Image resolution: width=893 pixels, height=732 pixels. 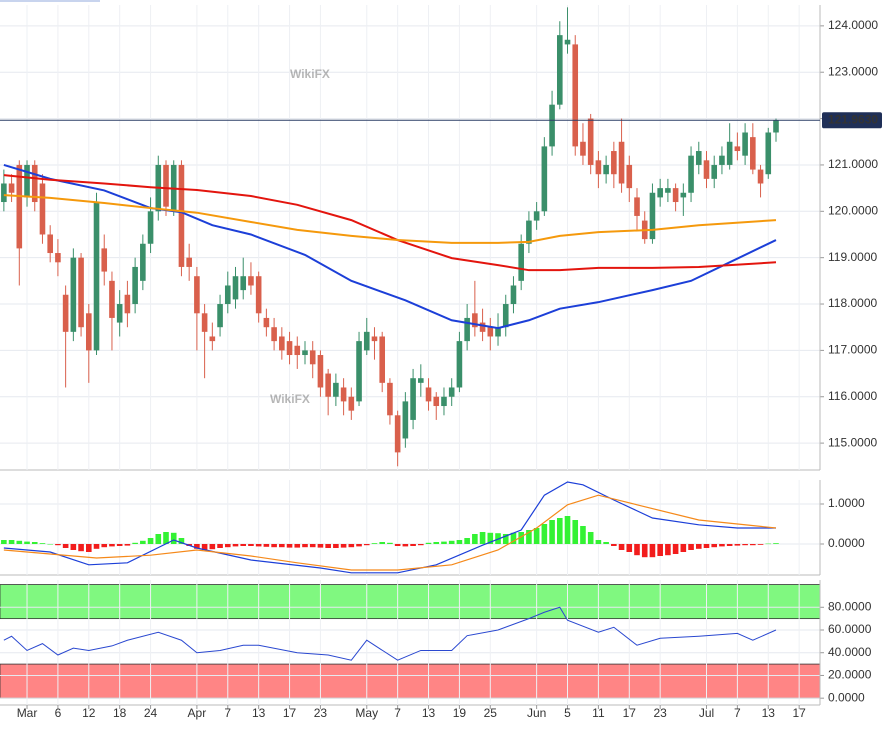 I want to click on indicator-line, so click(x=390, y=532).